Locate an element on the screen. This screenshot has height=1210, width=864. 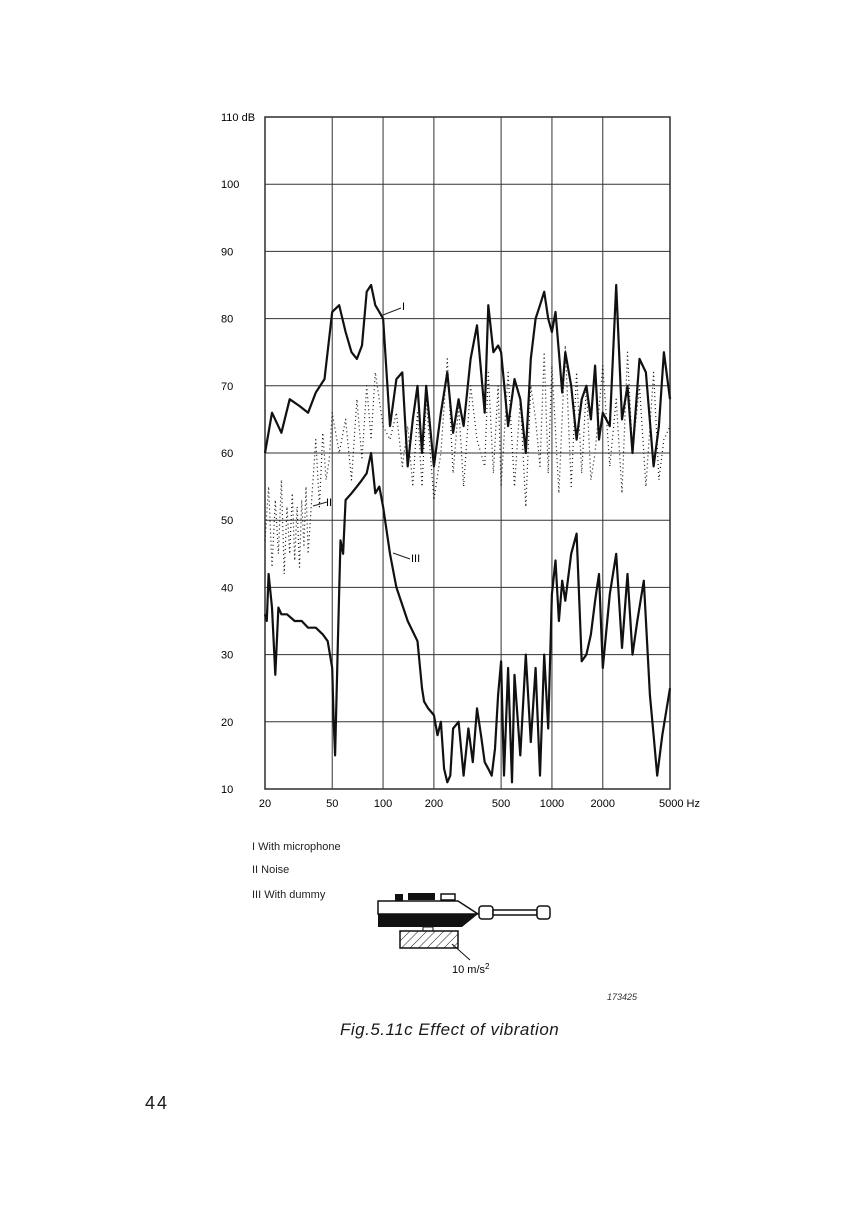
series-III-line is located at coordinates (467, 617).